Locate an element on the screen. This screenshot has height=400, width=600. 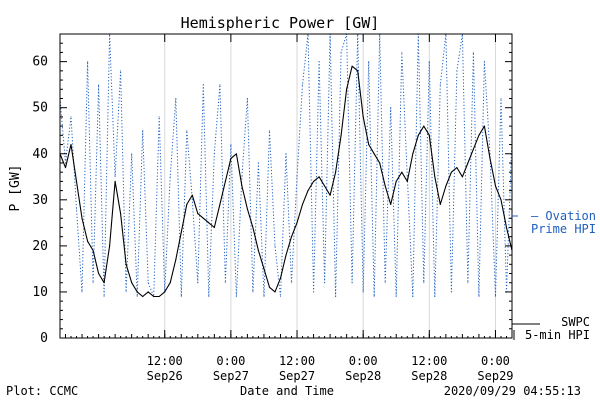
x-tick-label-time: 0:00 is located at coordinates (495, 361).